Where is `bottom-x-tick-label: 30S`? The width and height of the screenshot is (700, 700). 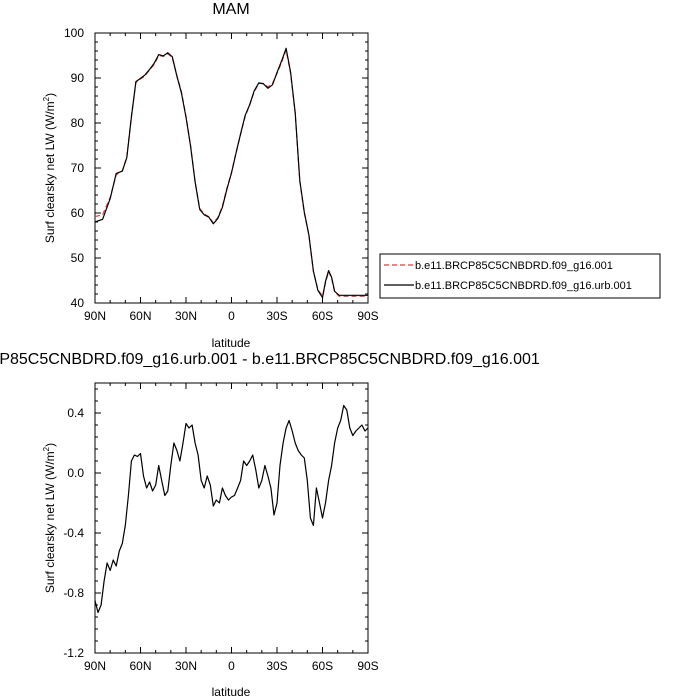 bottom-x-tick-label: 30S is located at coordinates (276, 666).